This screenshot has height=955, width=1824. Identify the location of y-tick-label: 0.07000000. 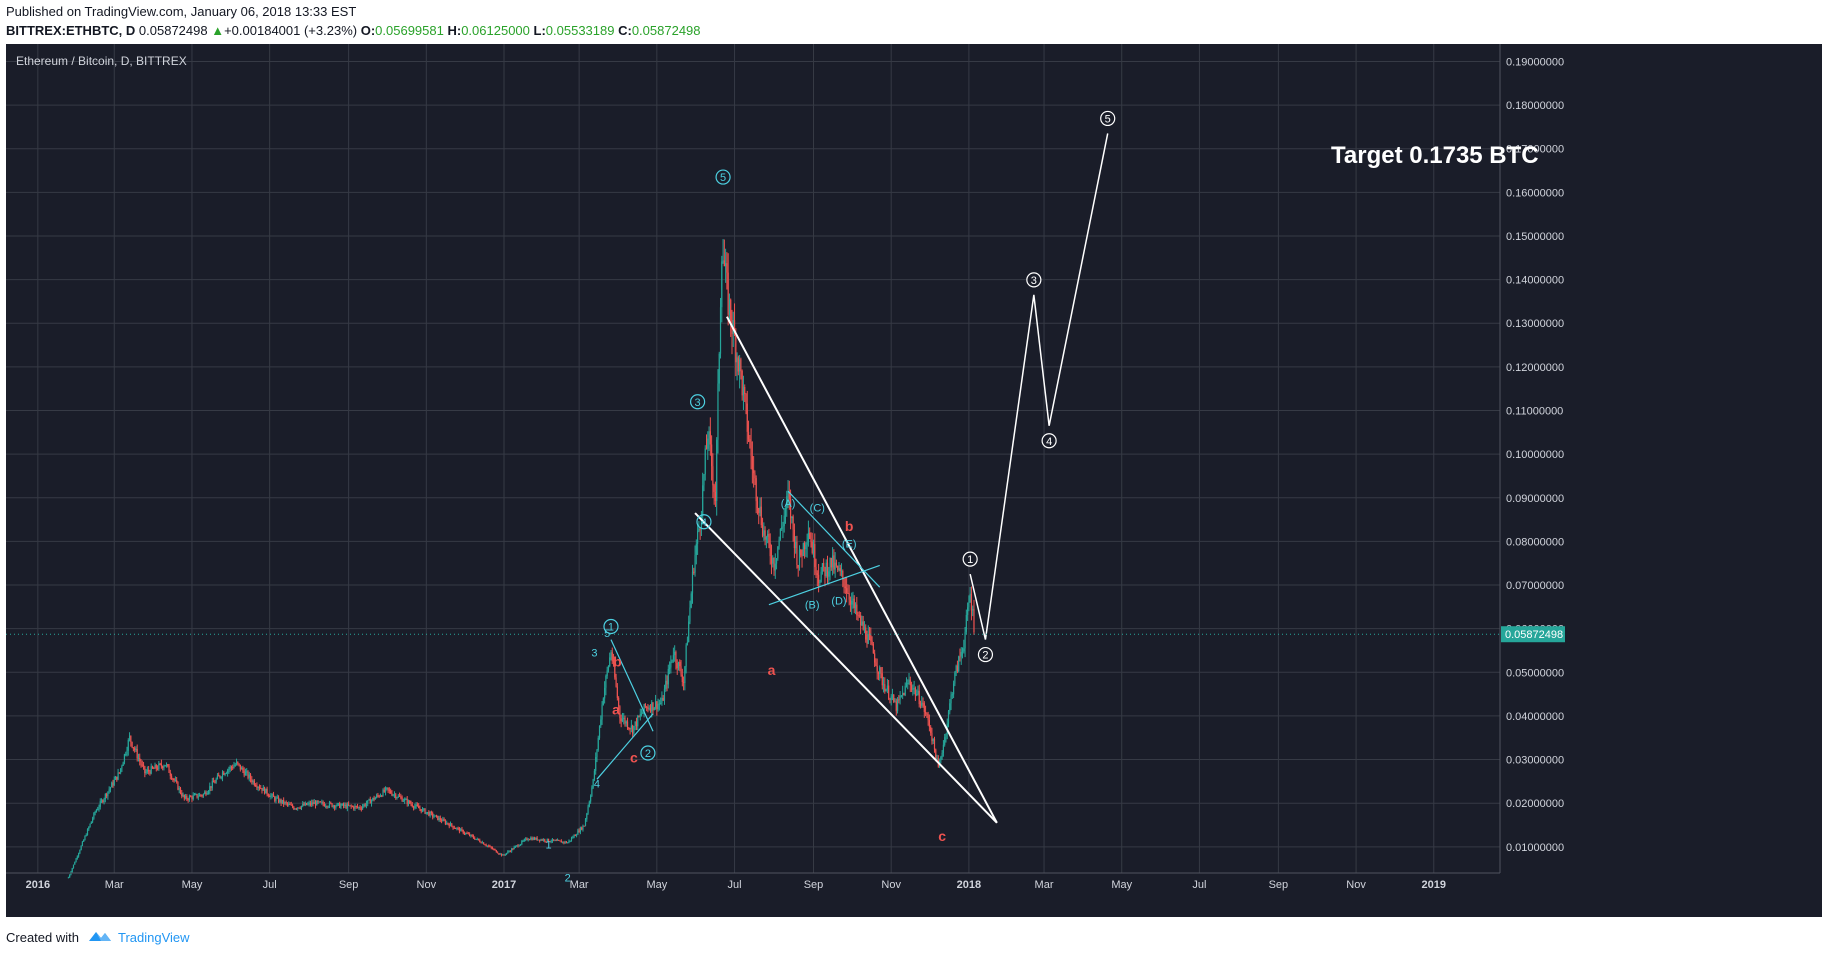
(1535, 586).